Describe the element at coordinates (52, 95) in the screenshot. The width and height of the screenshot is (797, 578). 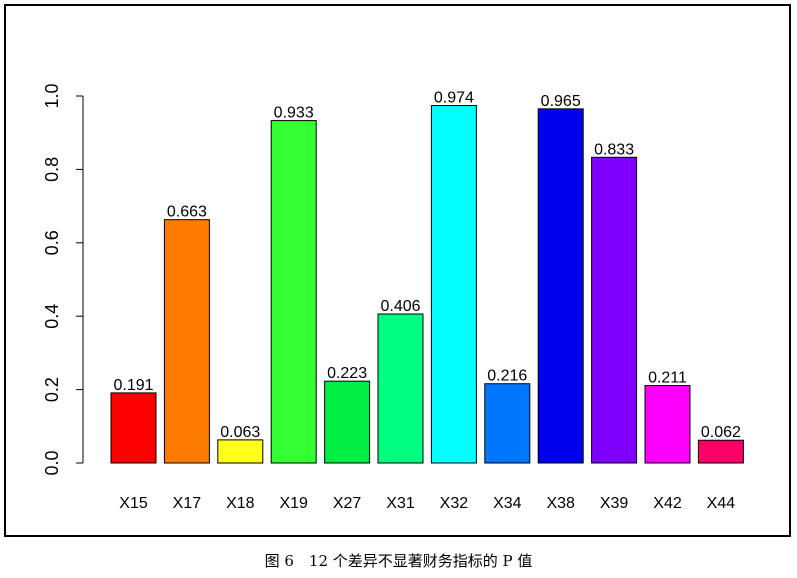
I see `y-tick-label: 1.0` at that location.